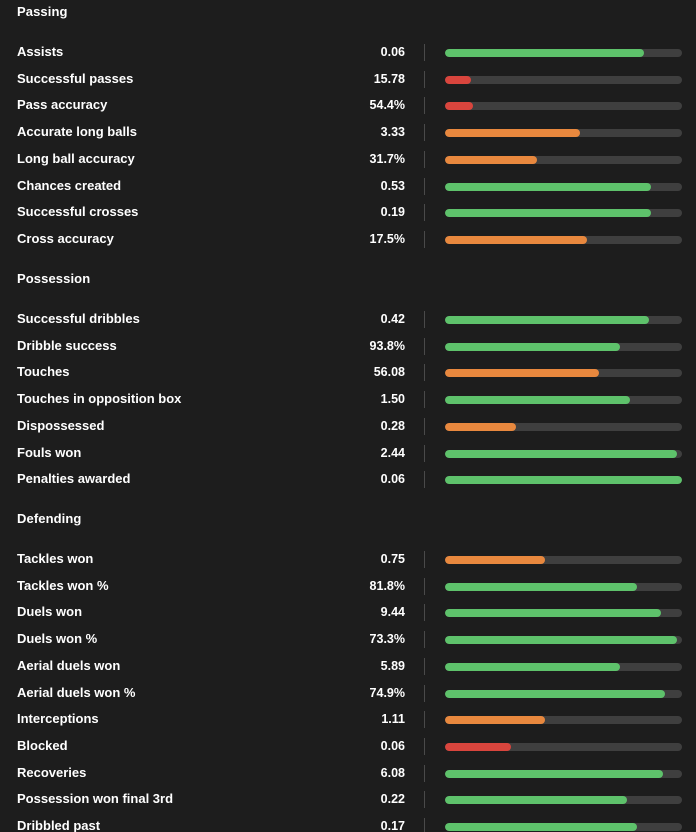  What do you see at coordinates (58, 719) in the screenshot?
I see `stat-label: Interceptions` at bounding box center [58, 719].